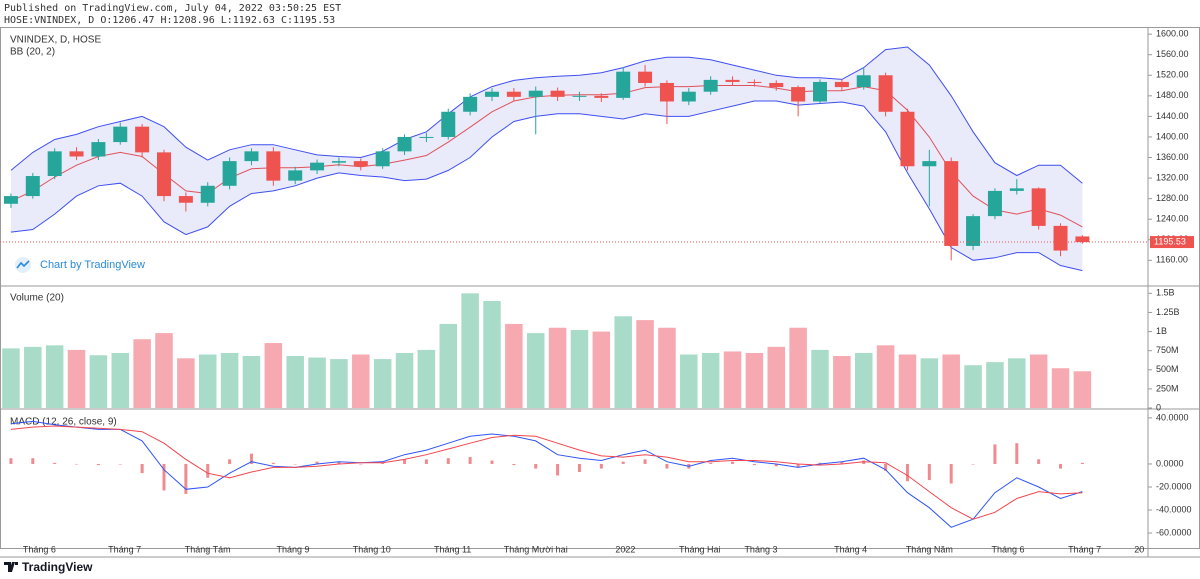  Describe the element at coordinates (1172, 198) in the screenshot. I see `y-tick-label: 1280.00` at that location.